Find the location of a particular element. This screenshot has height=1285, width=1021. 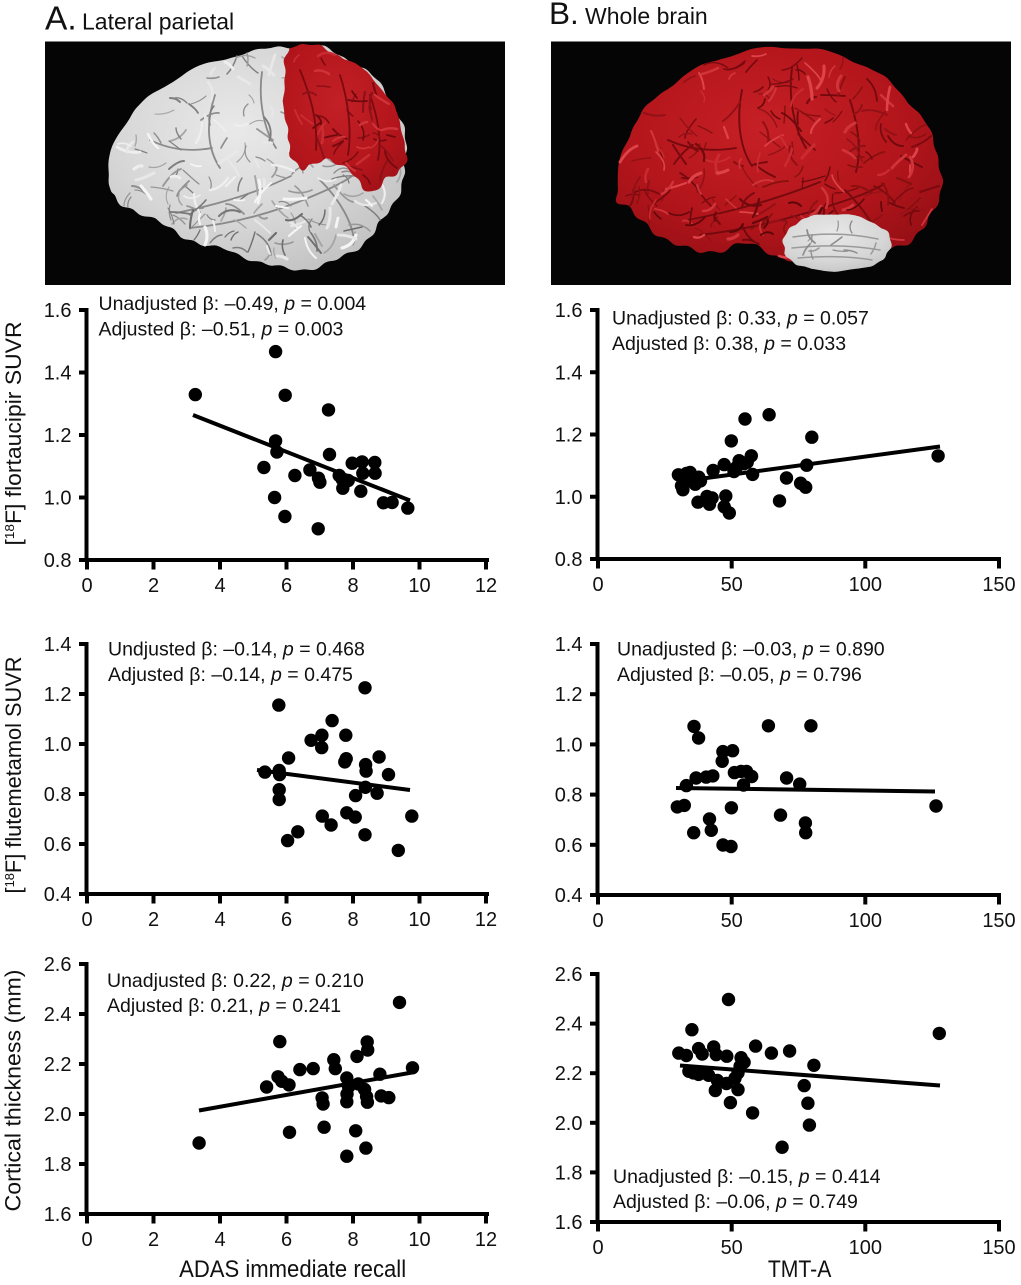

svg-text: Adjusted β: –0.51, p = 0.003 is located at coordinates (221, 330).